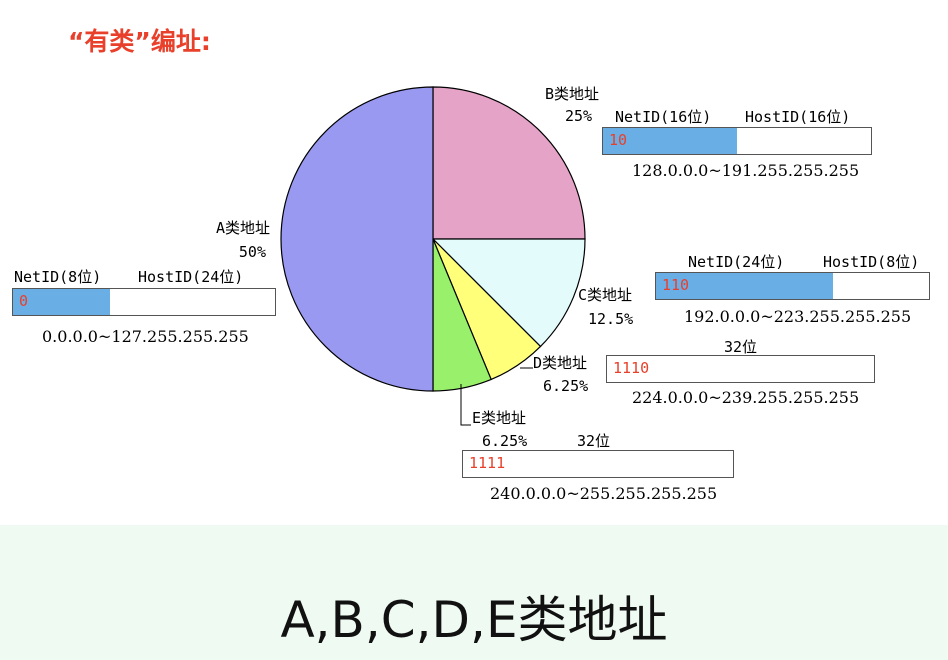 Image resolution: width=948 pixels, height=660 pixels. Describe the element at coordinates (139, 41) in the screenshot. I see `heading: “有类”编址:` at that location.